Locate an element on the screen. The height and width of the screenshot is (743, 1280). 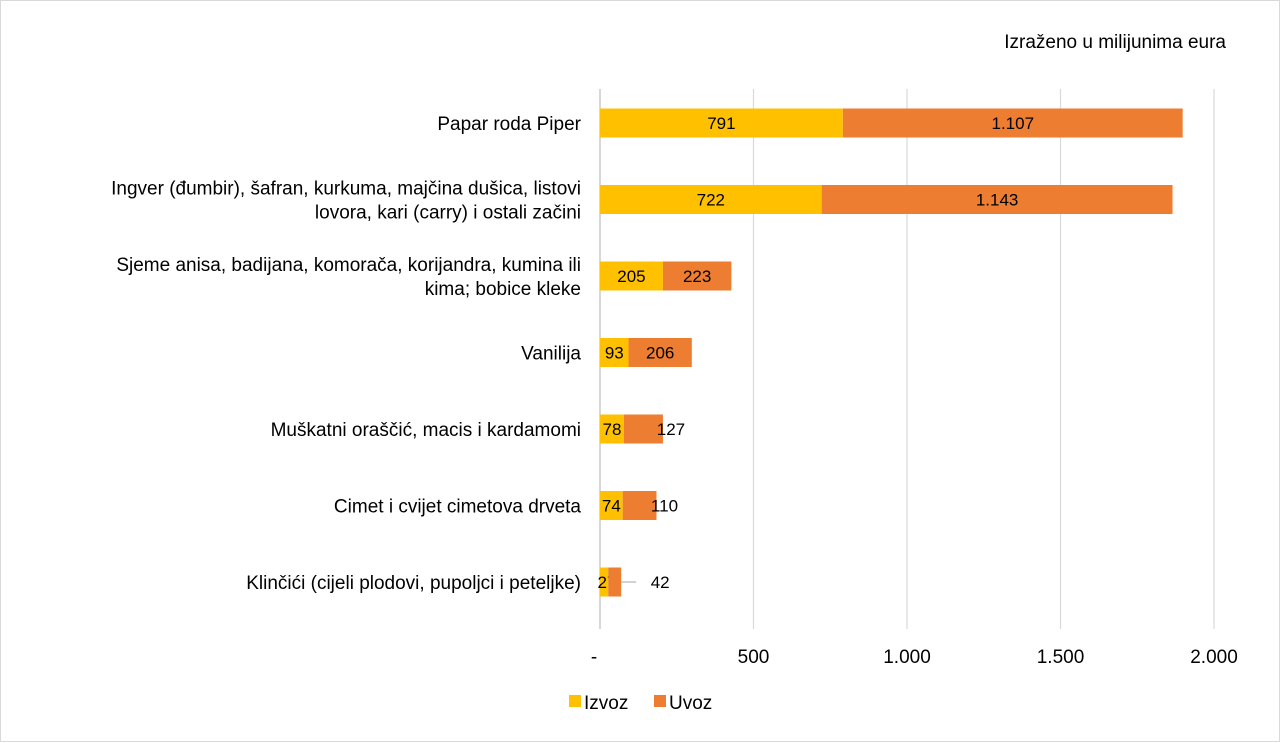
category-label: Vanilija is located at coordinates (551, 354).